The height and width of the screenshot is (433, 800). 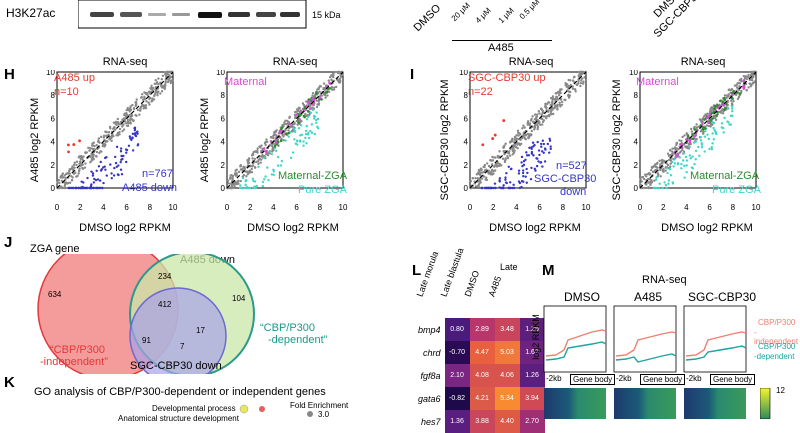 I want to click on go-row-1: Developmental process, so click(x=194, y=408).